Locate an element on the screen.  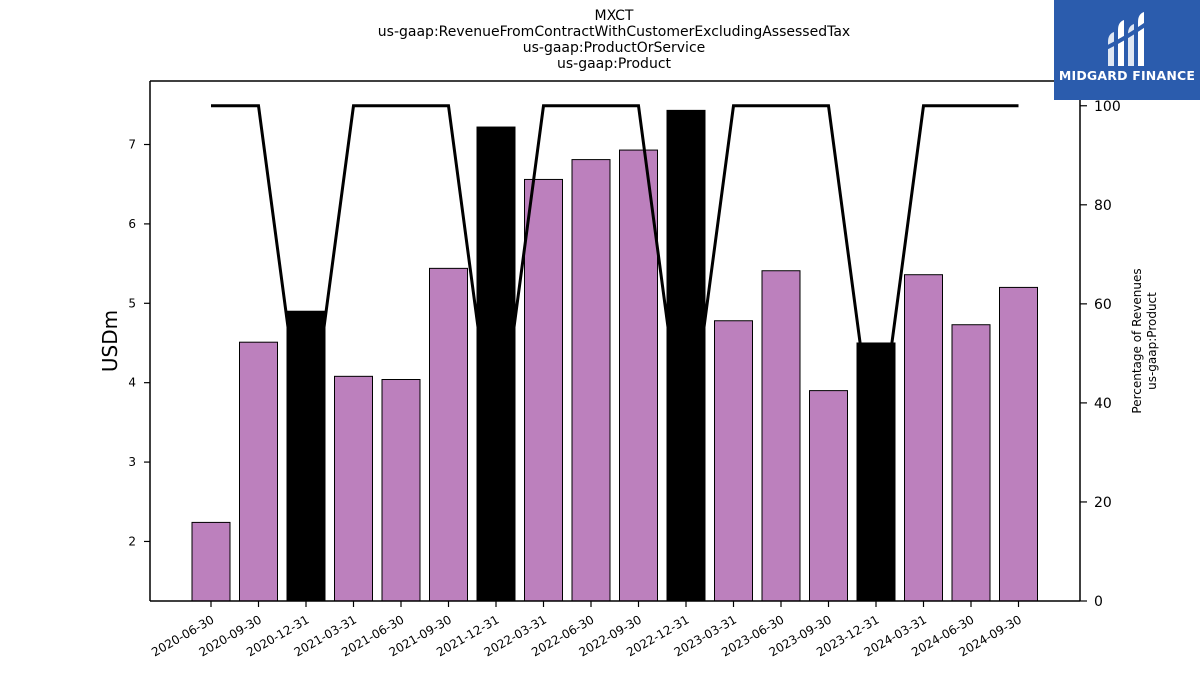
logo: MIDGARD FINANCE is located at coordinates (1127, 50).